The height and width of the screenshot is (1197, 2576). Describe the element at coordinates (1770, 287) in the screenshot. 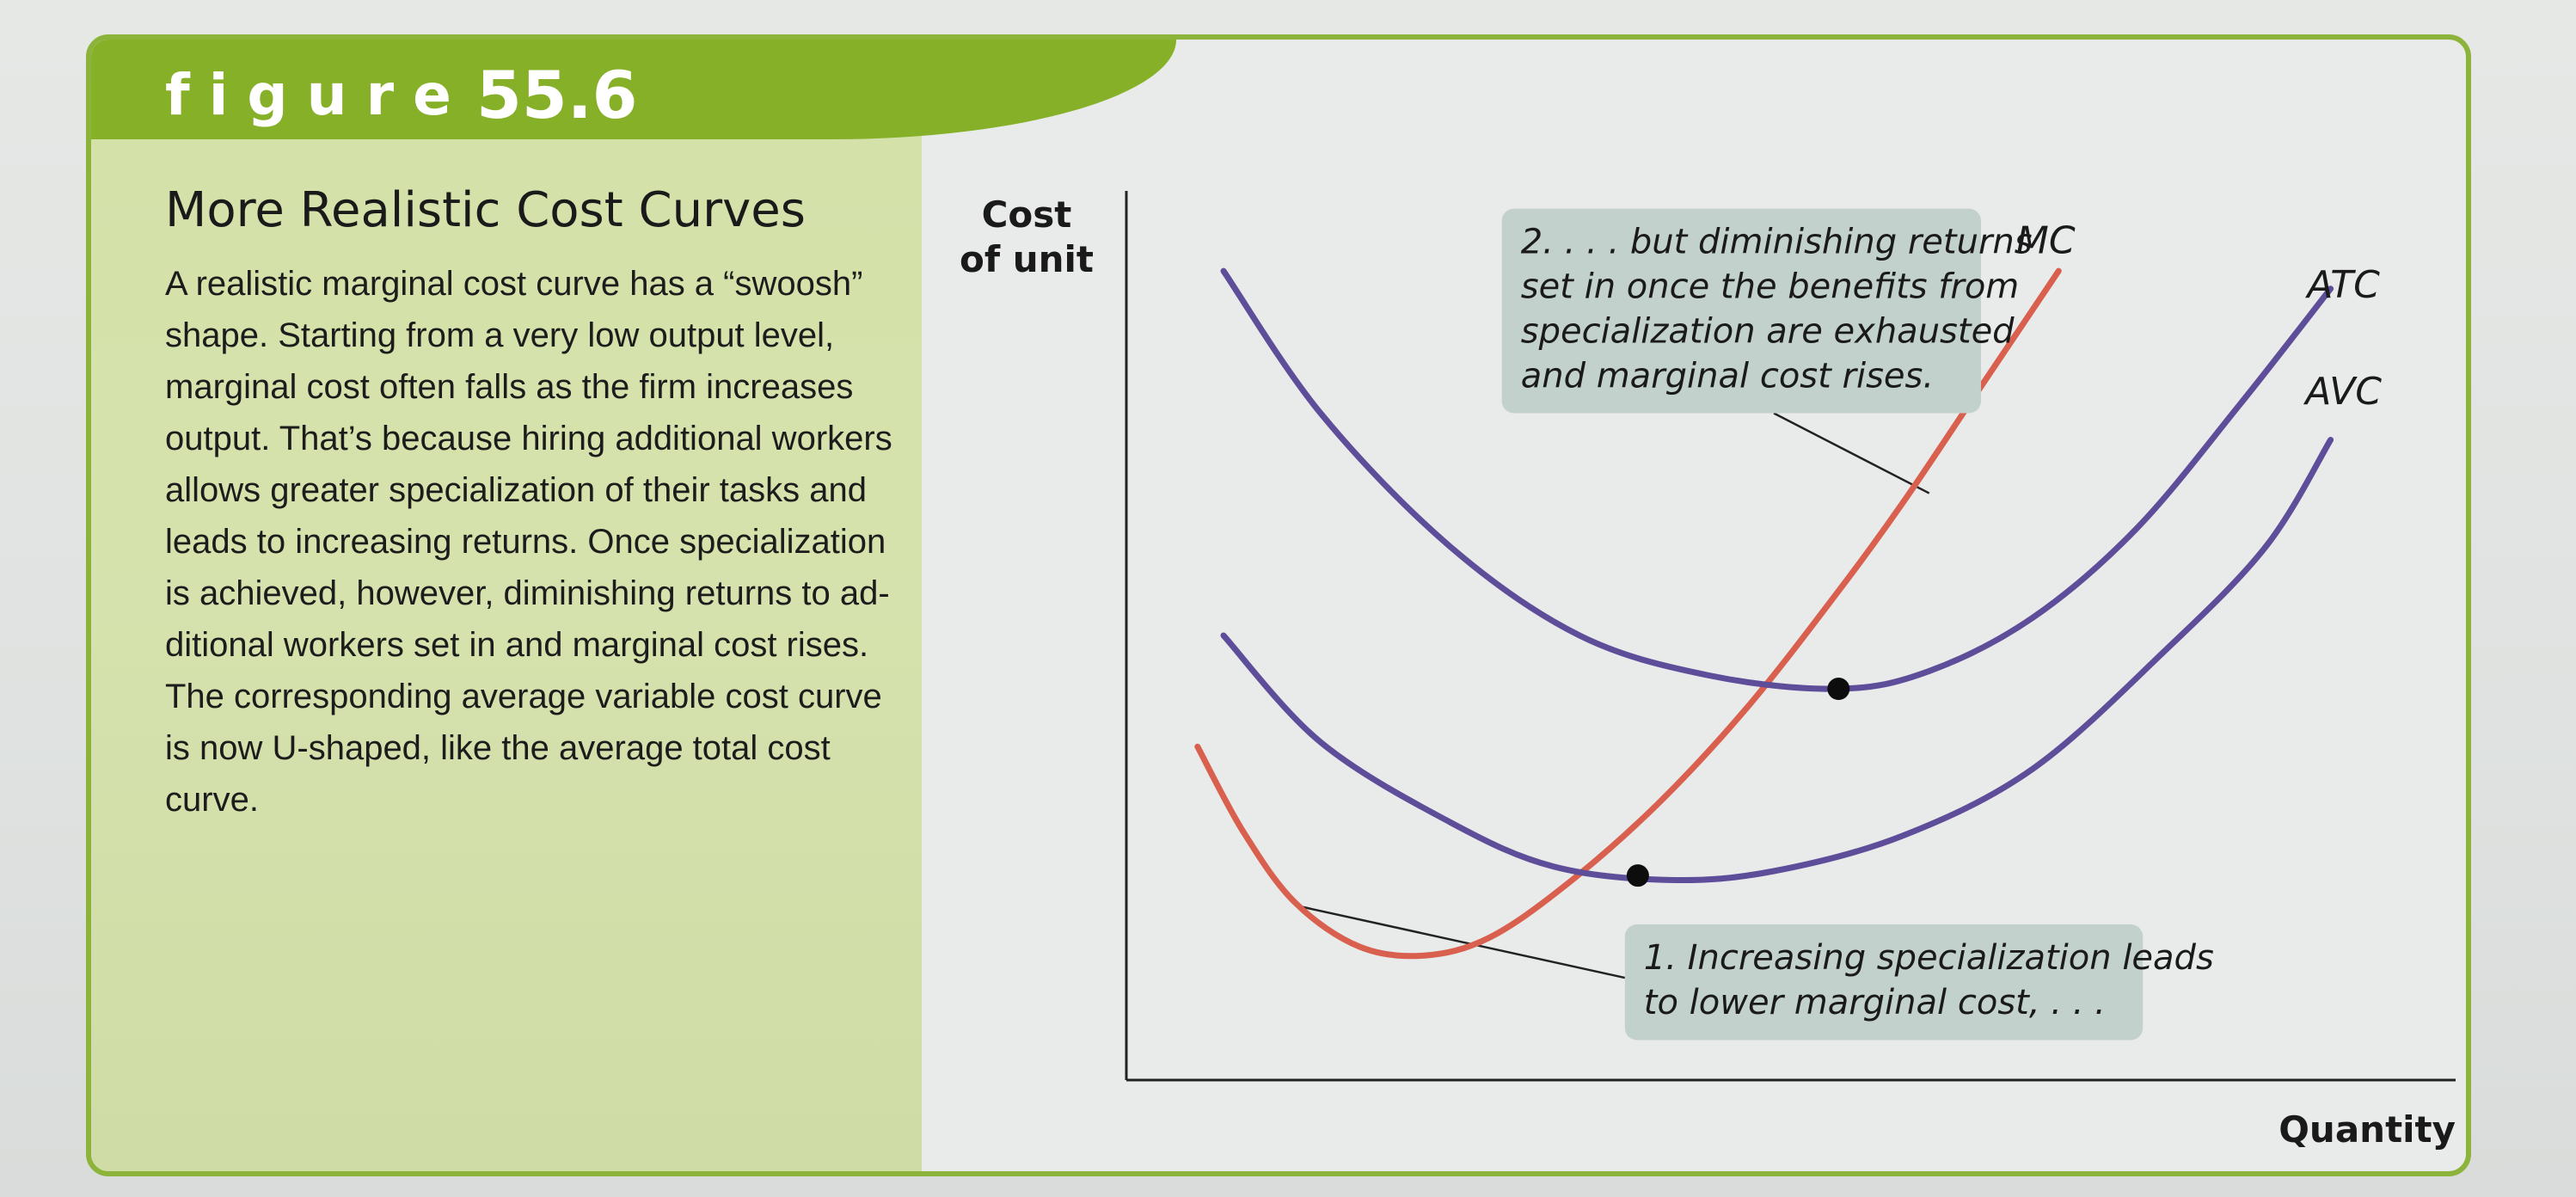

I see `annotation-text: set in once the benefits from` at that location.